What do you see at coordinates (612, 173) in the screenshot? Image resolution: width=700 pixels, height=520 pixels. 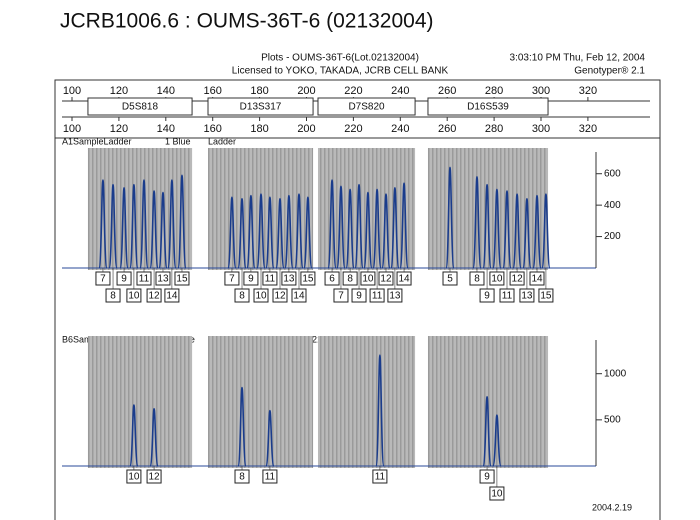 I see `y-tick-label: 600` at bounding box center [612, 173].